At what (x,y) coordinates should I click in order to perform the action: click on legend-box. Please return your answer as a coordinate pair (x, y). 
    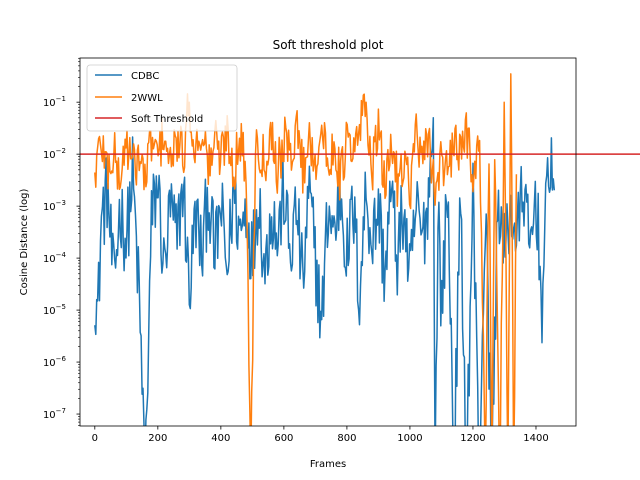
    Looking at the image, I should click on (162, 98).